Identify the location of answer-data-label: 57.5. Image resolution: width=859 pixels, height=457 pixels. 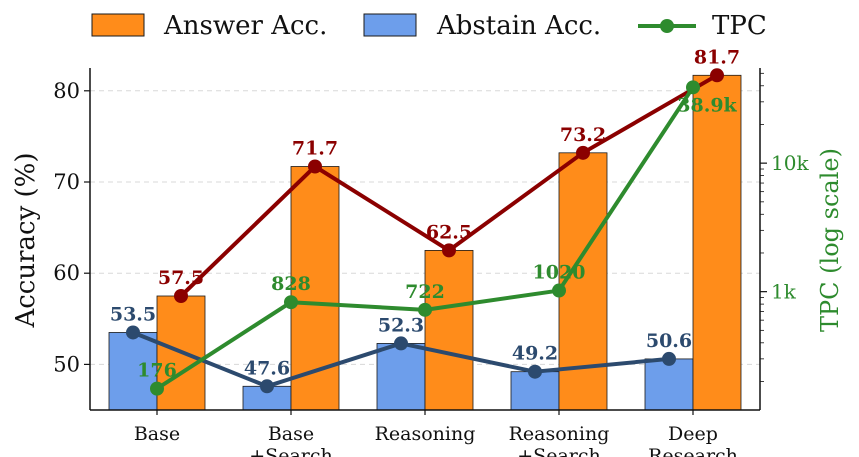
(181, 278).